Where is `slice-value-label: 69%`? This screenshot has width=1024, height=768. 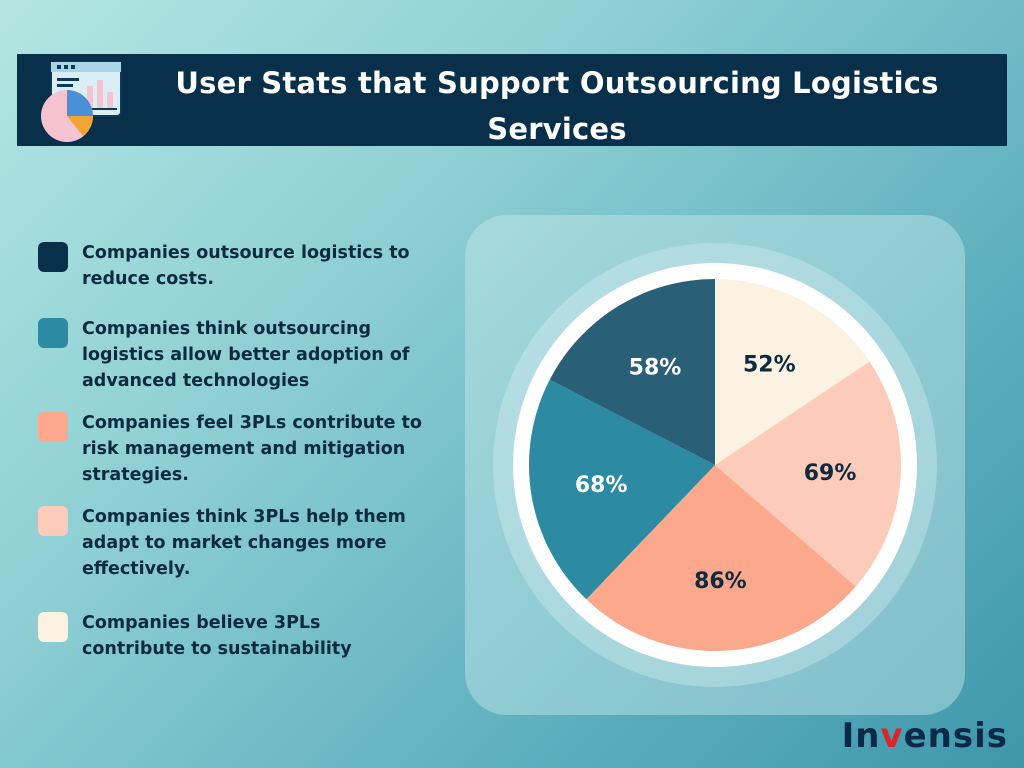 slice-value-label: 69% is located at coordinates (830, 473).